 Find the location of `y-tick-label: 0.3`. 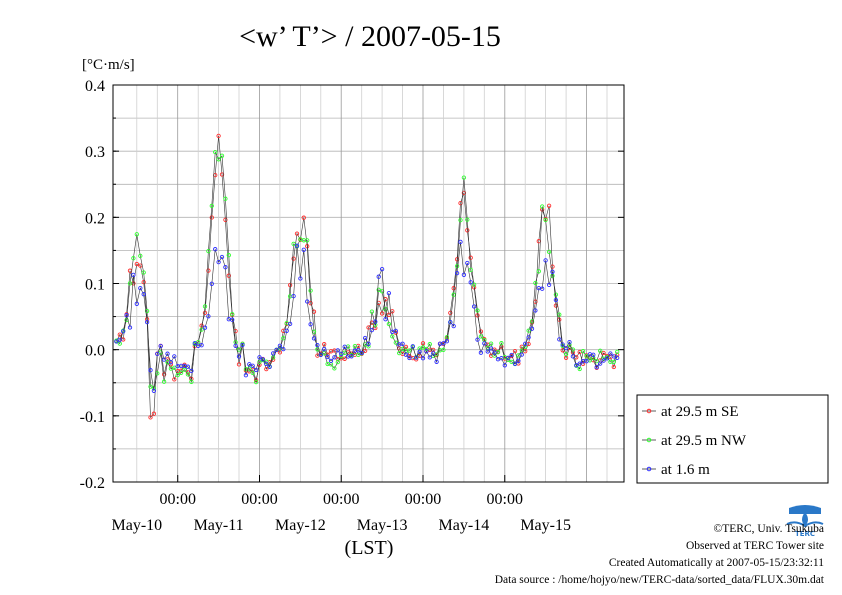

y-tick-label: 0.3 is located at coordinates (95, 152).